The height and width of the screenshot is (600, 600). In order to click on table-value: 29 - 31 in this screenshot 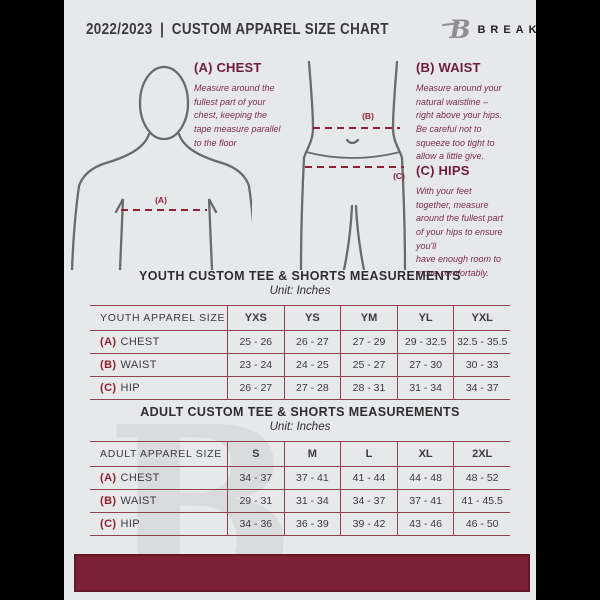, I will do `click(255, 500)`.